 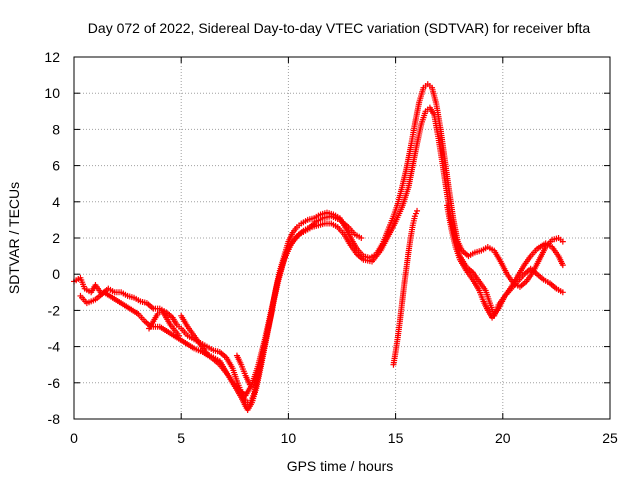 I want to click on y-tick-label: -6, so click(x=54, y=383).